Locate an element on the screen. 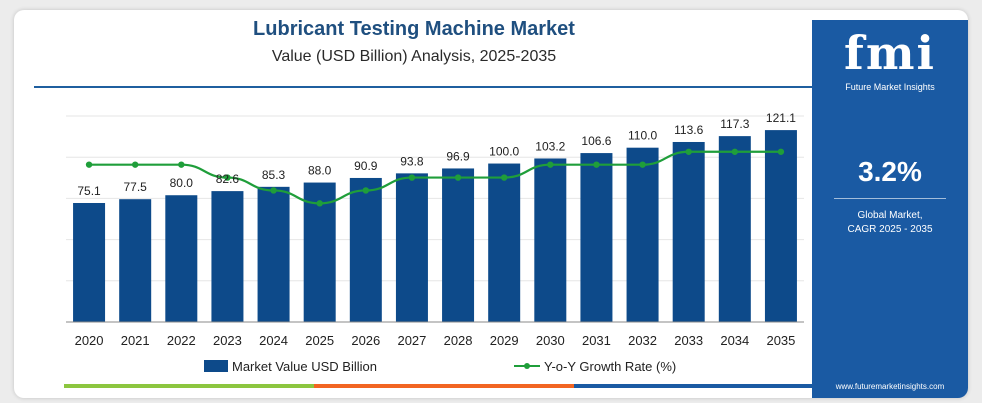  growth-rate-line is located at coordinates (435, 177).